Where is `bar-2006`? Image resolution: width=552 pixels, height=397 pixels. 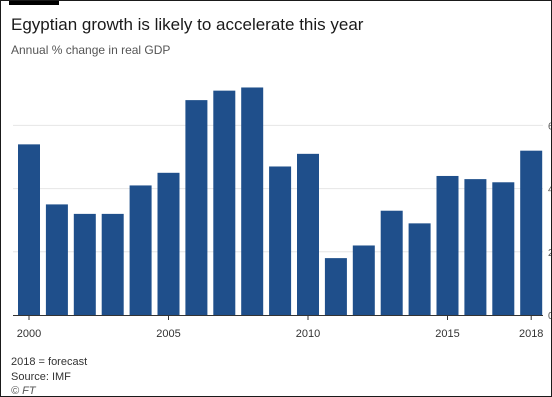 bar-2006 is located at coordinates (196, 208).